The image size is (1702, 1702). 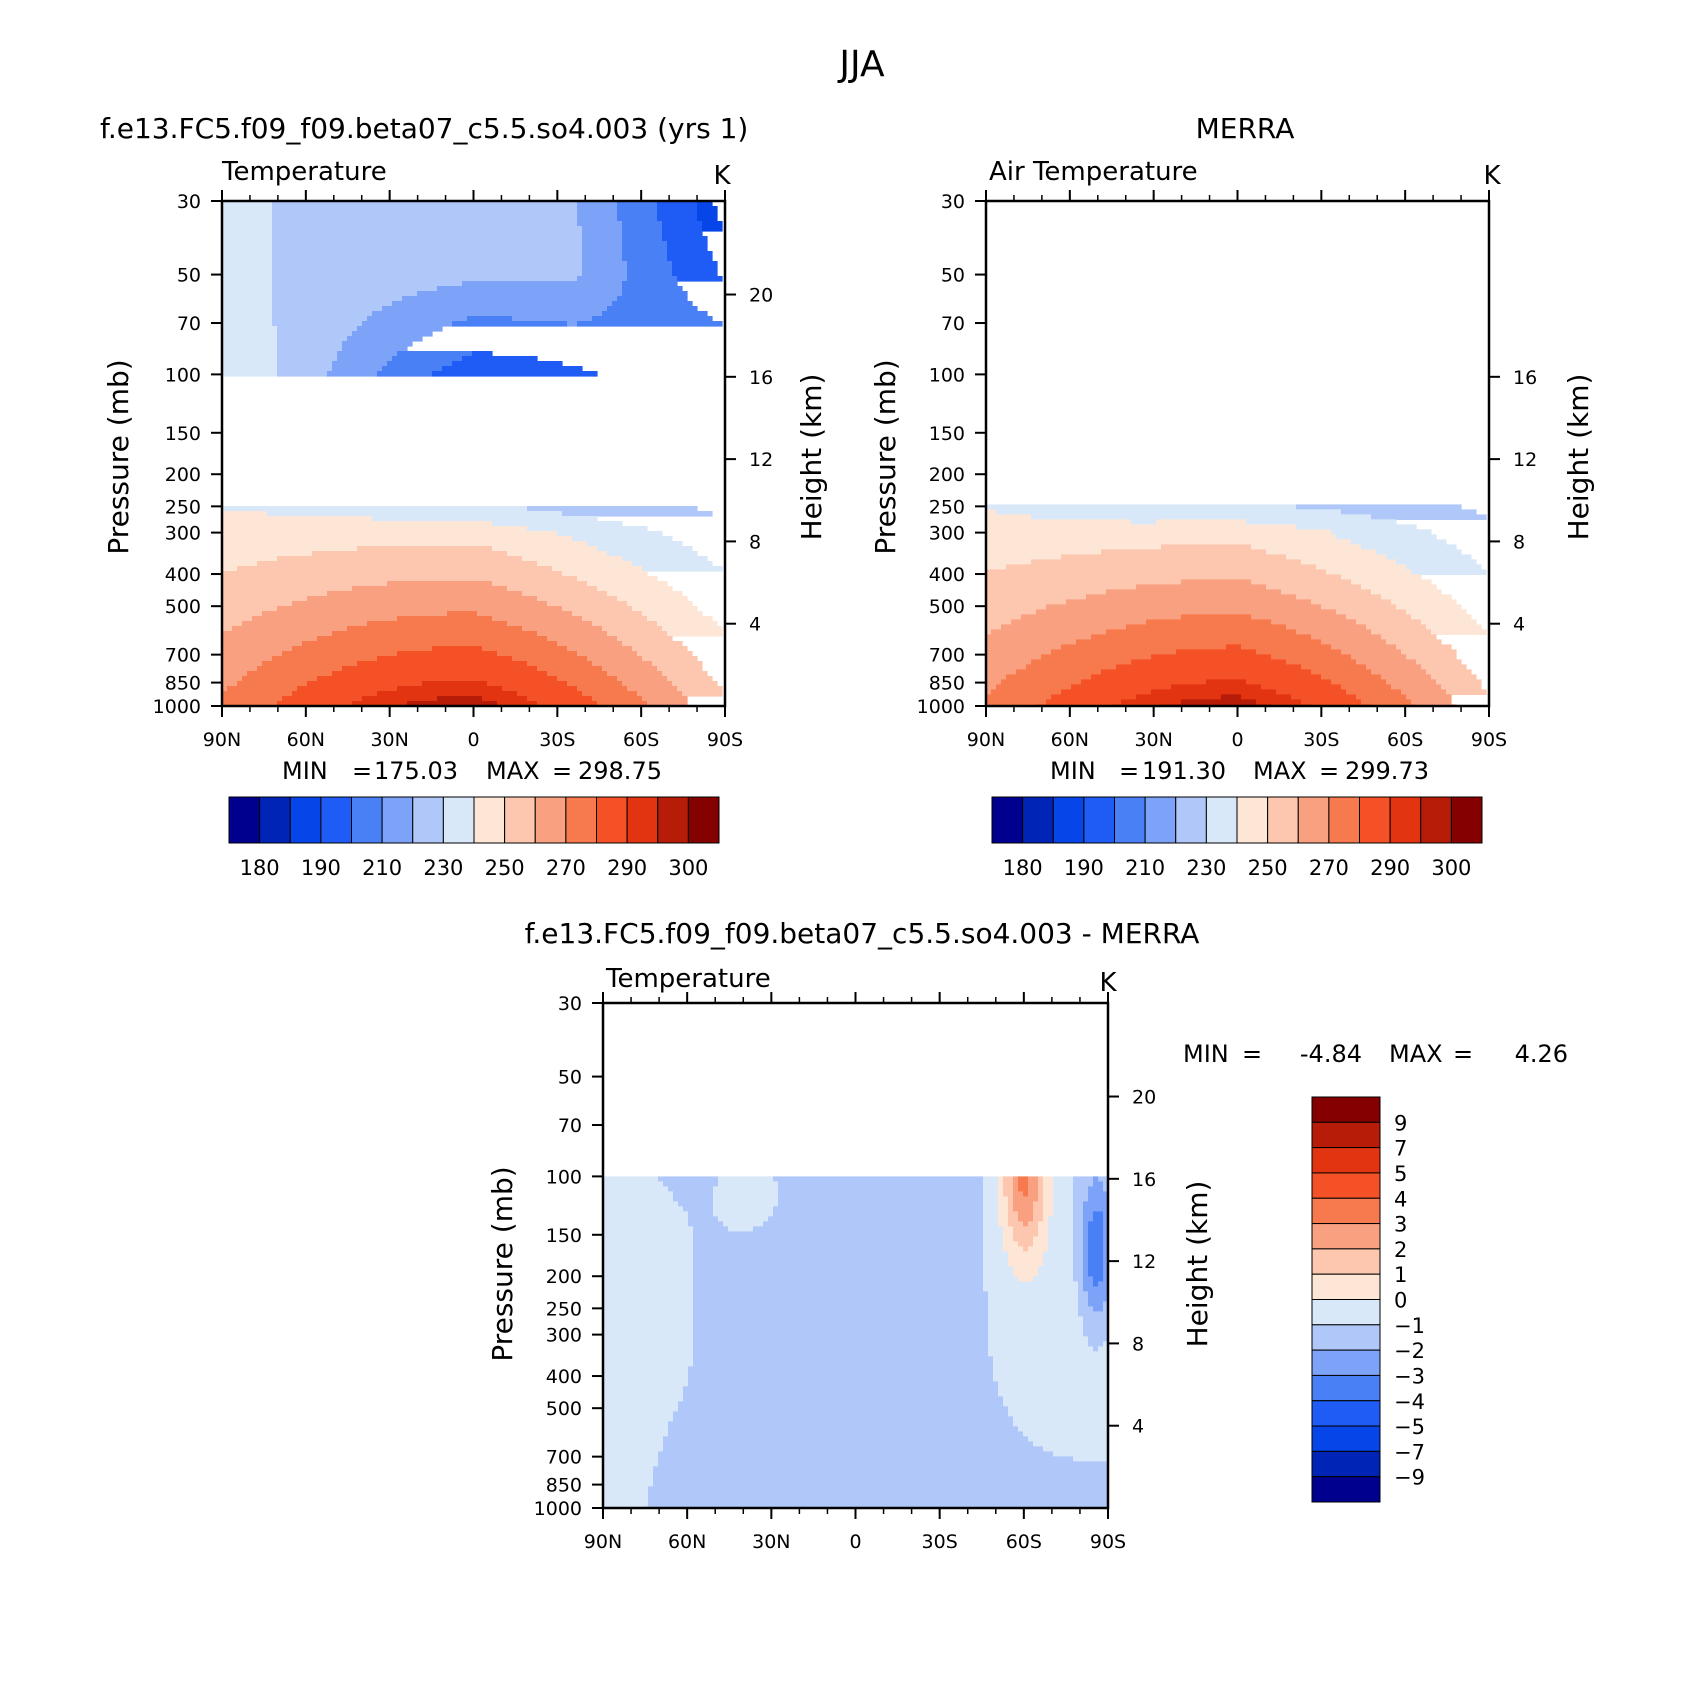 I want to click on colorbar-label: −2, so click(x=1409, y=1351).